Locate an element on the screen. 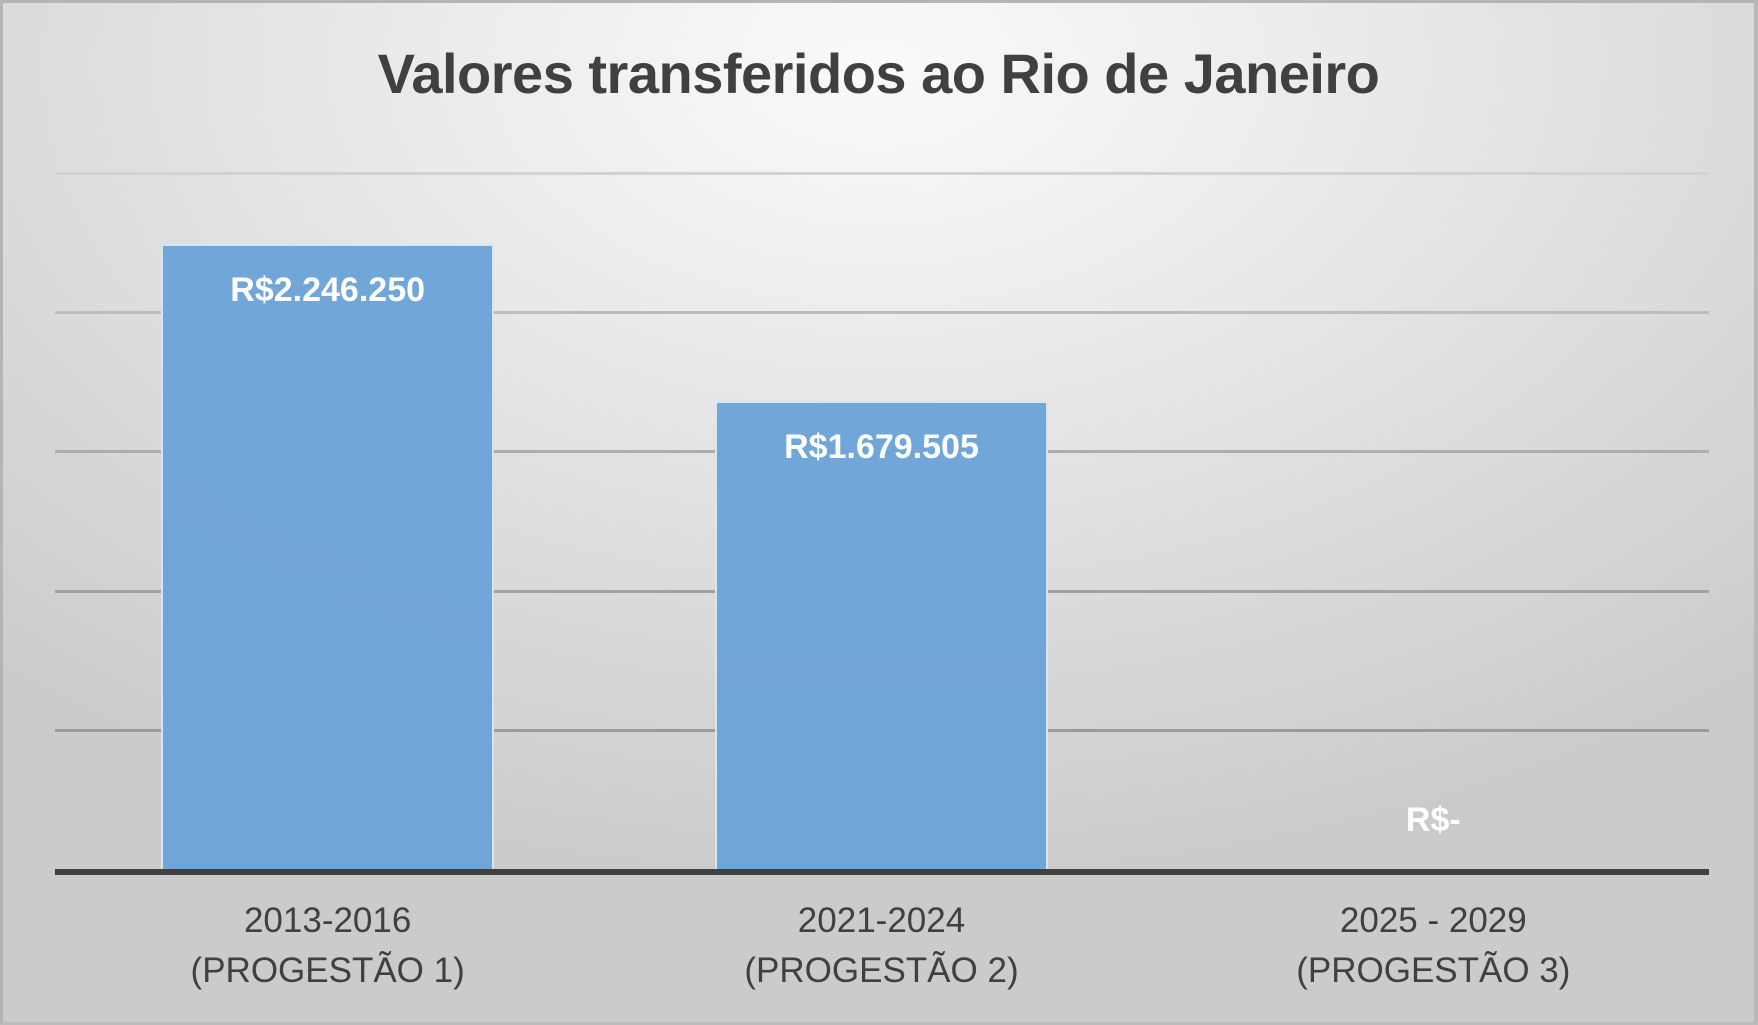 This screenshot has height=1025, width=1758. data-label: R$- is located at coordinates (1433, 820).